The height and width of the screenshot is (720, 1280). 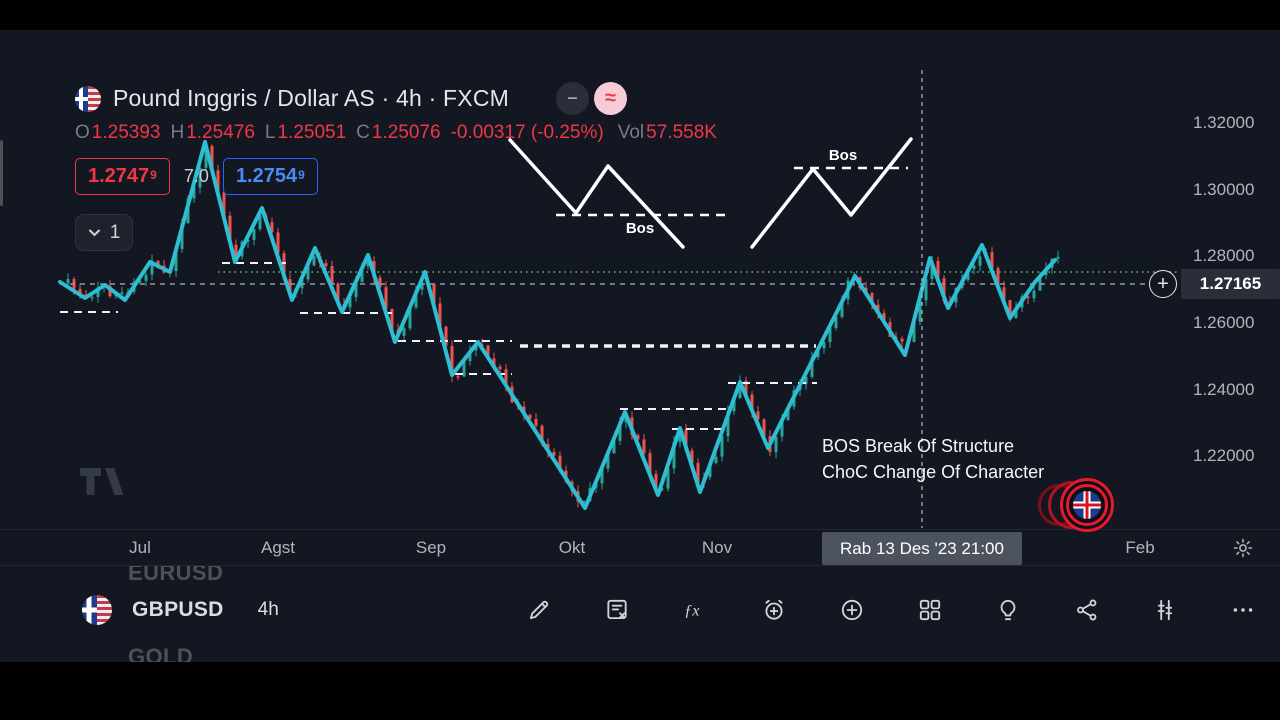 I want to click on share-button, so click(x=1087, y=610).